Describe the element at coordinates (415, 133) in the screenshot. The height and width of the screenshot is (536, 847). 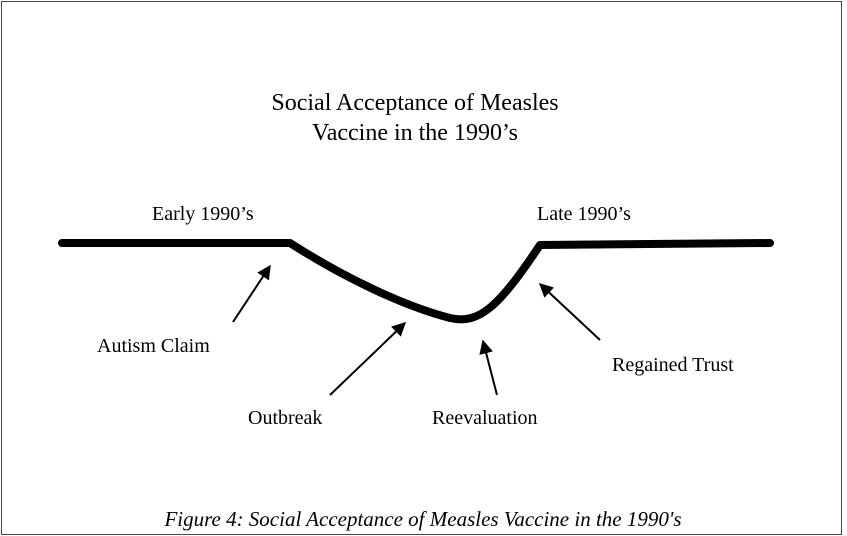
I see `title-line: Vaccine in the 1990’s` at that location.